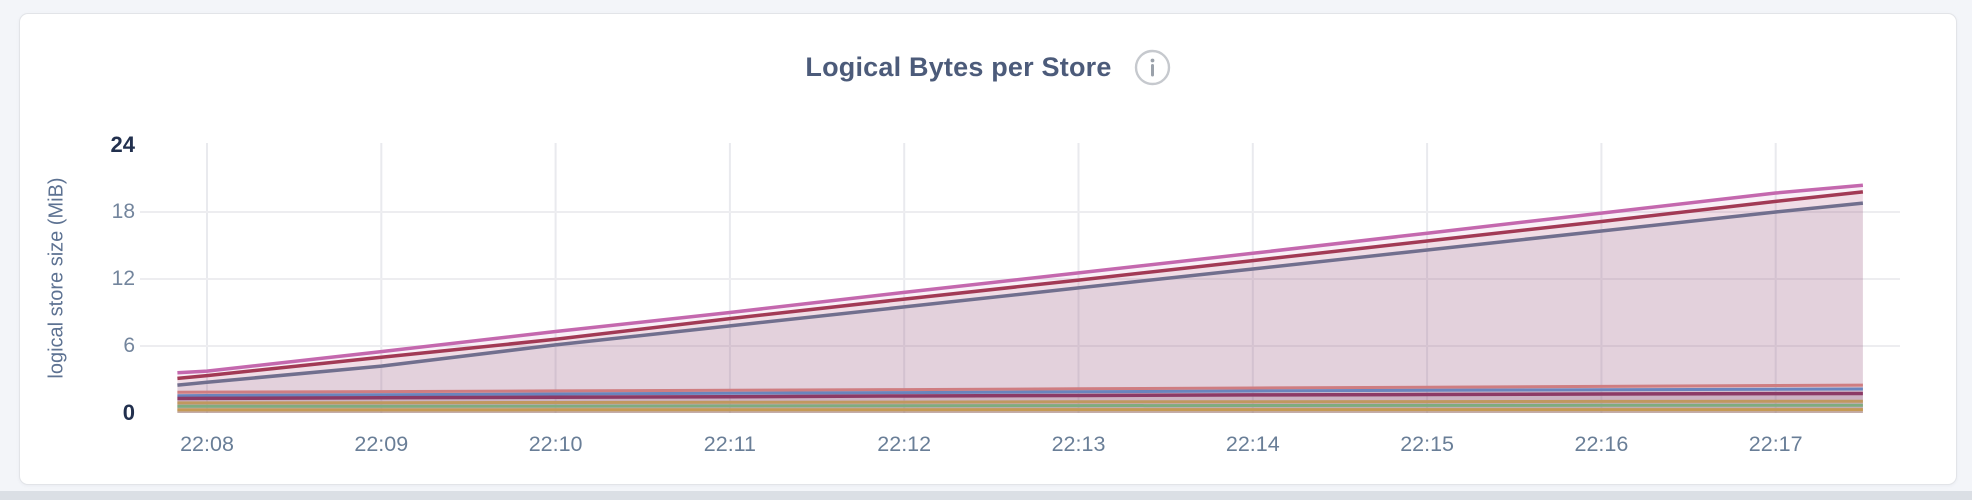  Describe the element at coordinates (128, 412) in the screenshot. I see `y-tick-label: 0` at that location.